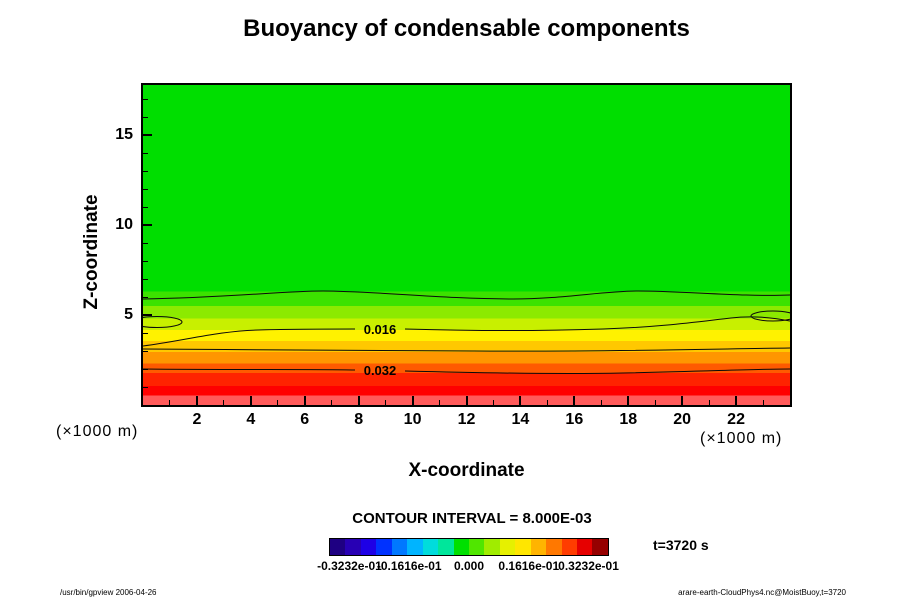 Image resolution: width=900 pixels, height=600 pixels. I want to click on y-axis-unit-label: (×1000 m), so click(97, 431).